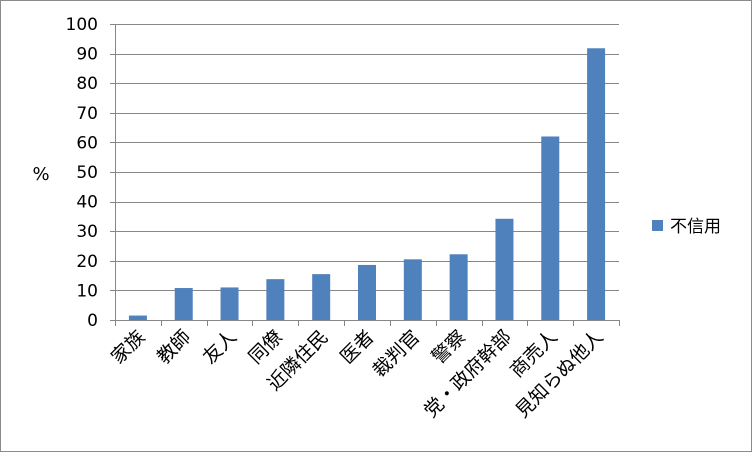 This screenshot has width=752, height=453. Describe the element at coordinates (92, 321) in the screenshot. I see `y-tick-label: 0` at that location.